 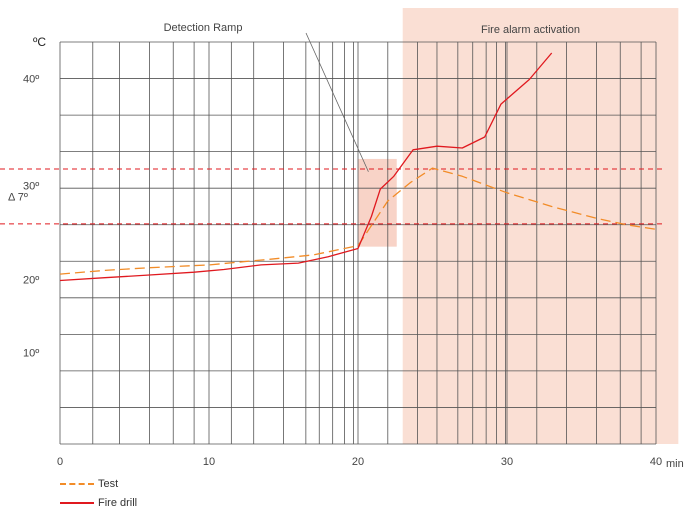 What do you see at coordinates (77, 502) in the screenshot?
I see `legend-swatch-fire-drill` at bounding box center [77, 502].